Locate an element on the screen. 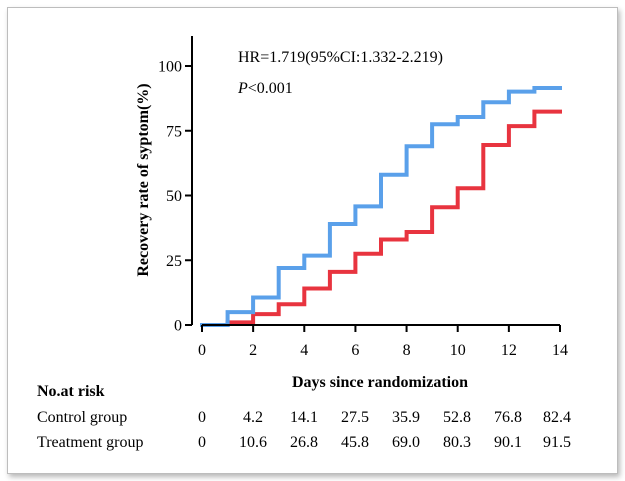 This screenshot has height=481, width=625. risk-row-label-control-group: Control group is located at coordinates (82, 417).